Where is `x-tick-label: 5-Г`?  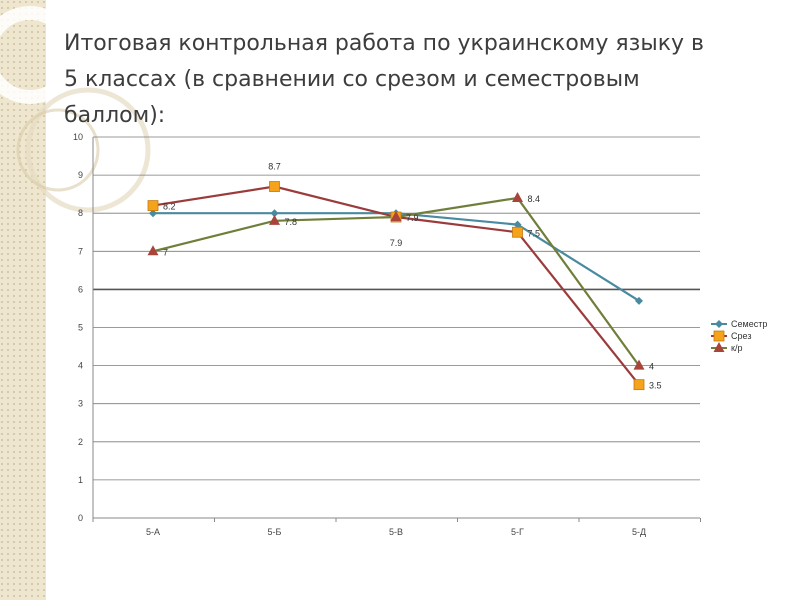 x-tick-label: 5-Г is located at coordinates (517, 532).